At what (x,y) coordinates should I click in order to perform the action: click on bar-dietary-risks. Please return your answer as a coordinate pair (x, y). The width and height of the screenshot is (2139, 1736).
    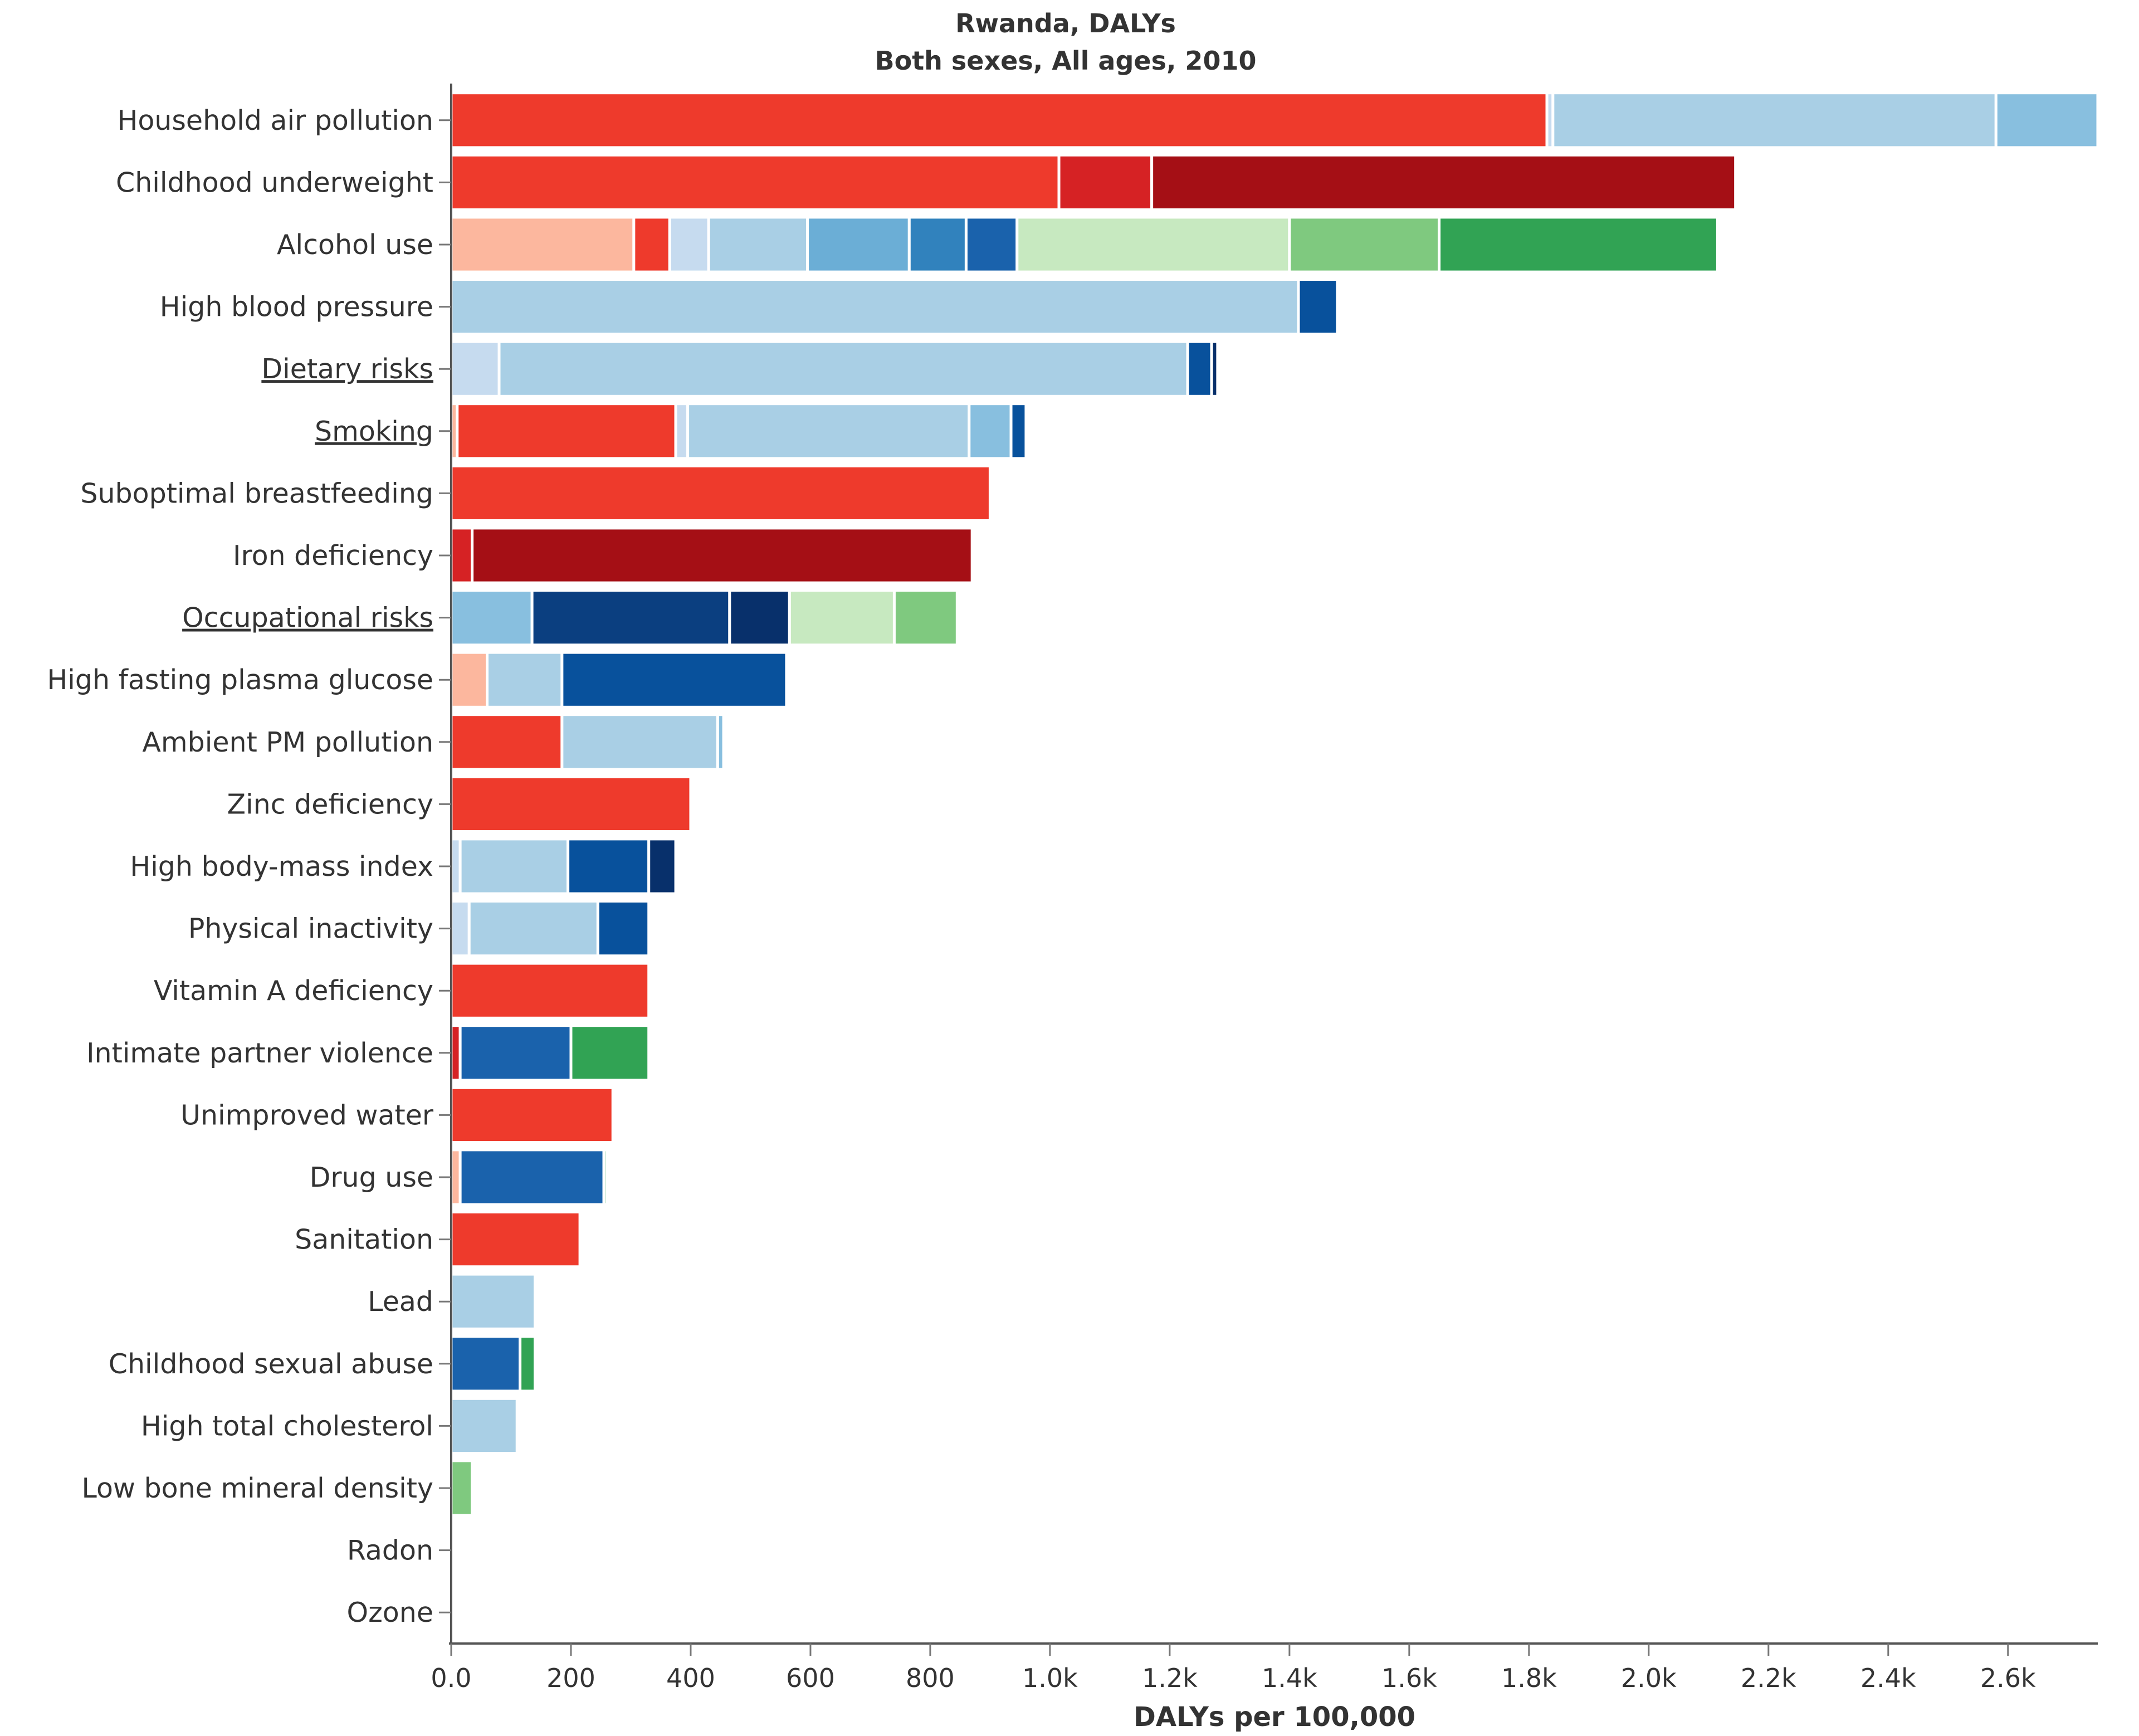
    Looking at the image, I should click on (834, 369).